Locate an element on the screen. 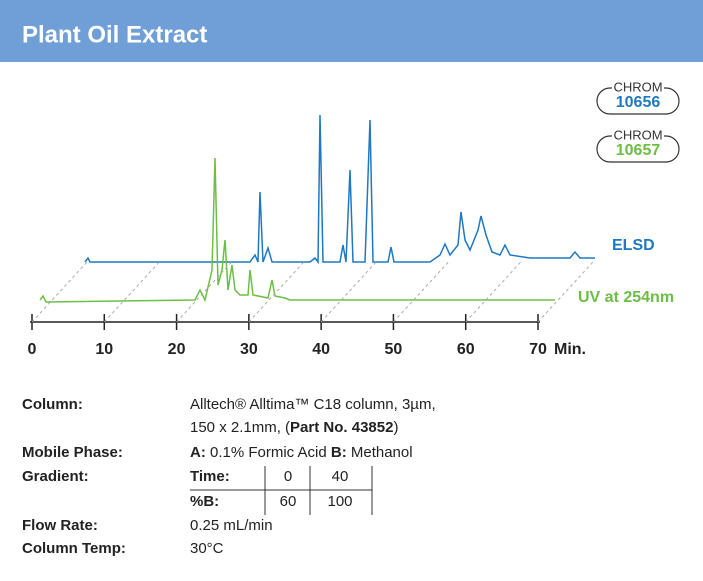 This screenshot has height=581, width=703. badge-number: 10656 is located at coordinates (638, 102).